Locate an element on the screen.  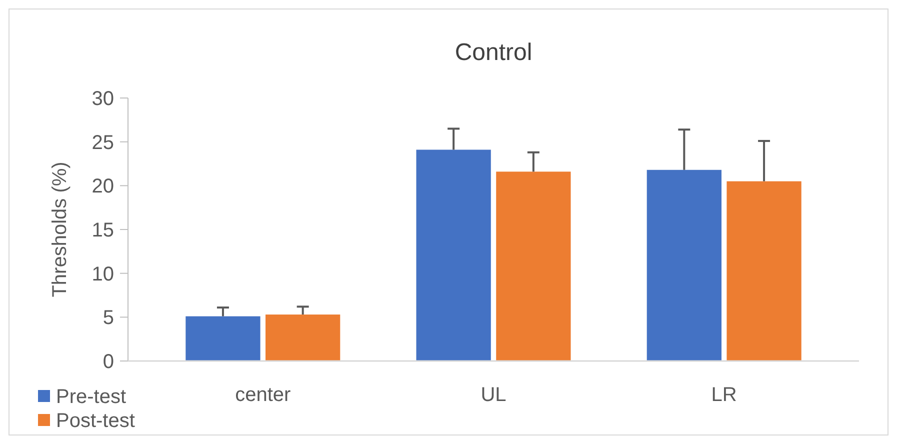
y-tick-label: 5 is located at coordinates (108, 318).